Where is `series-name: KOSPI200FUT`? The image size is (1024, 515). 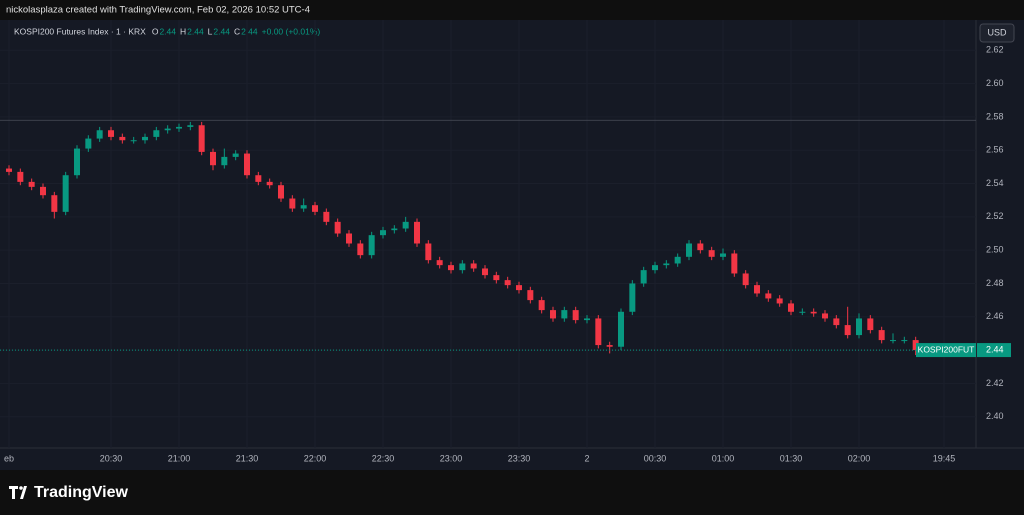 series-name: KOSPI200FUT is located at coordinates (946, 349).